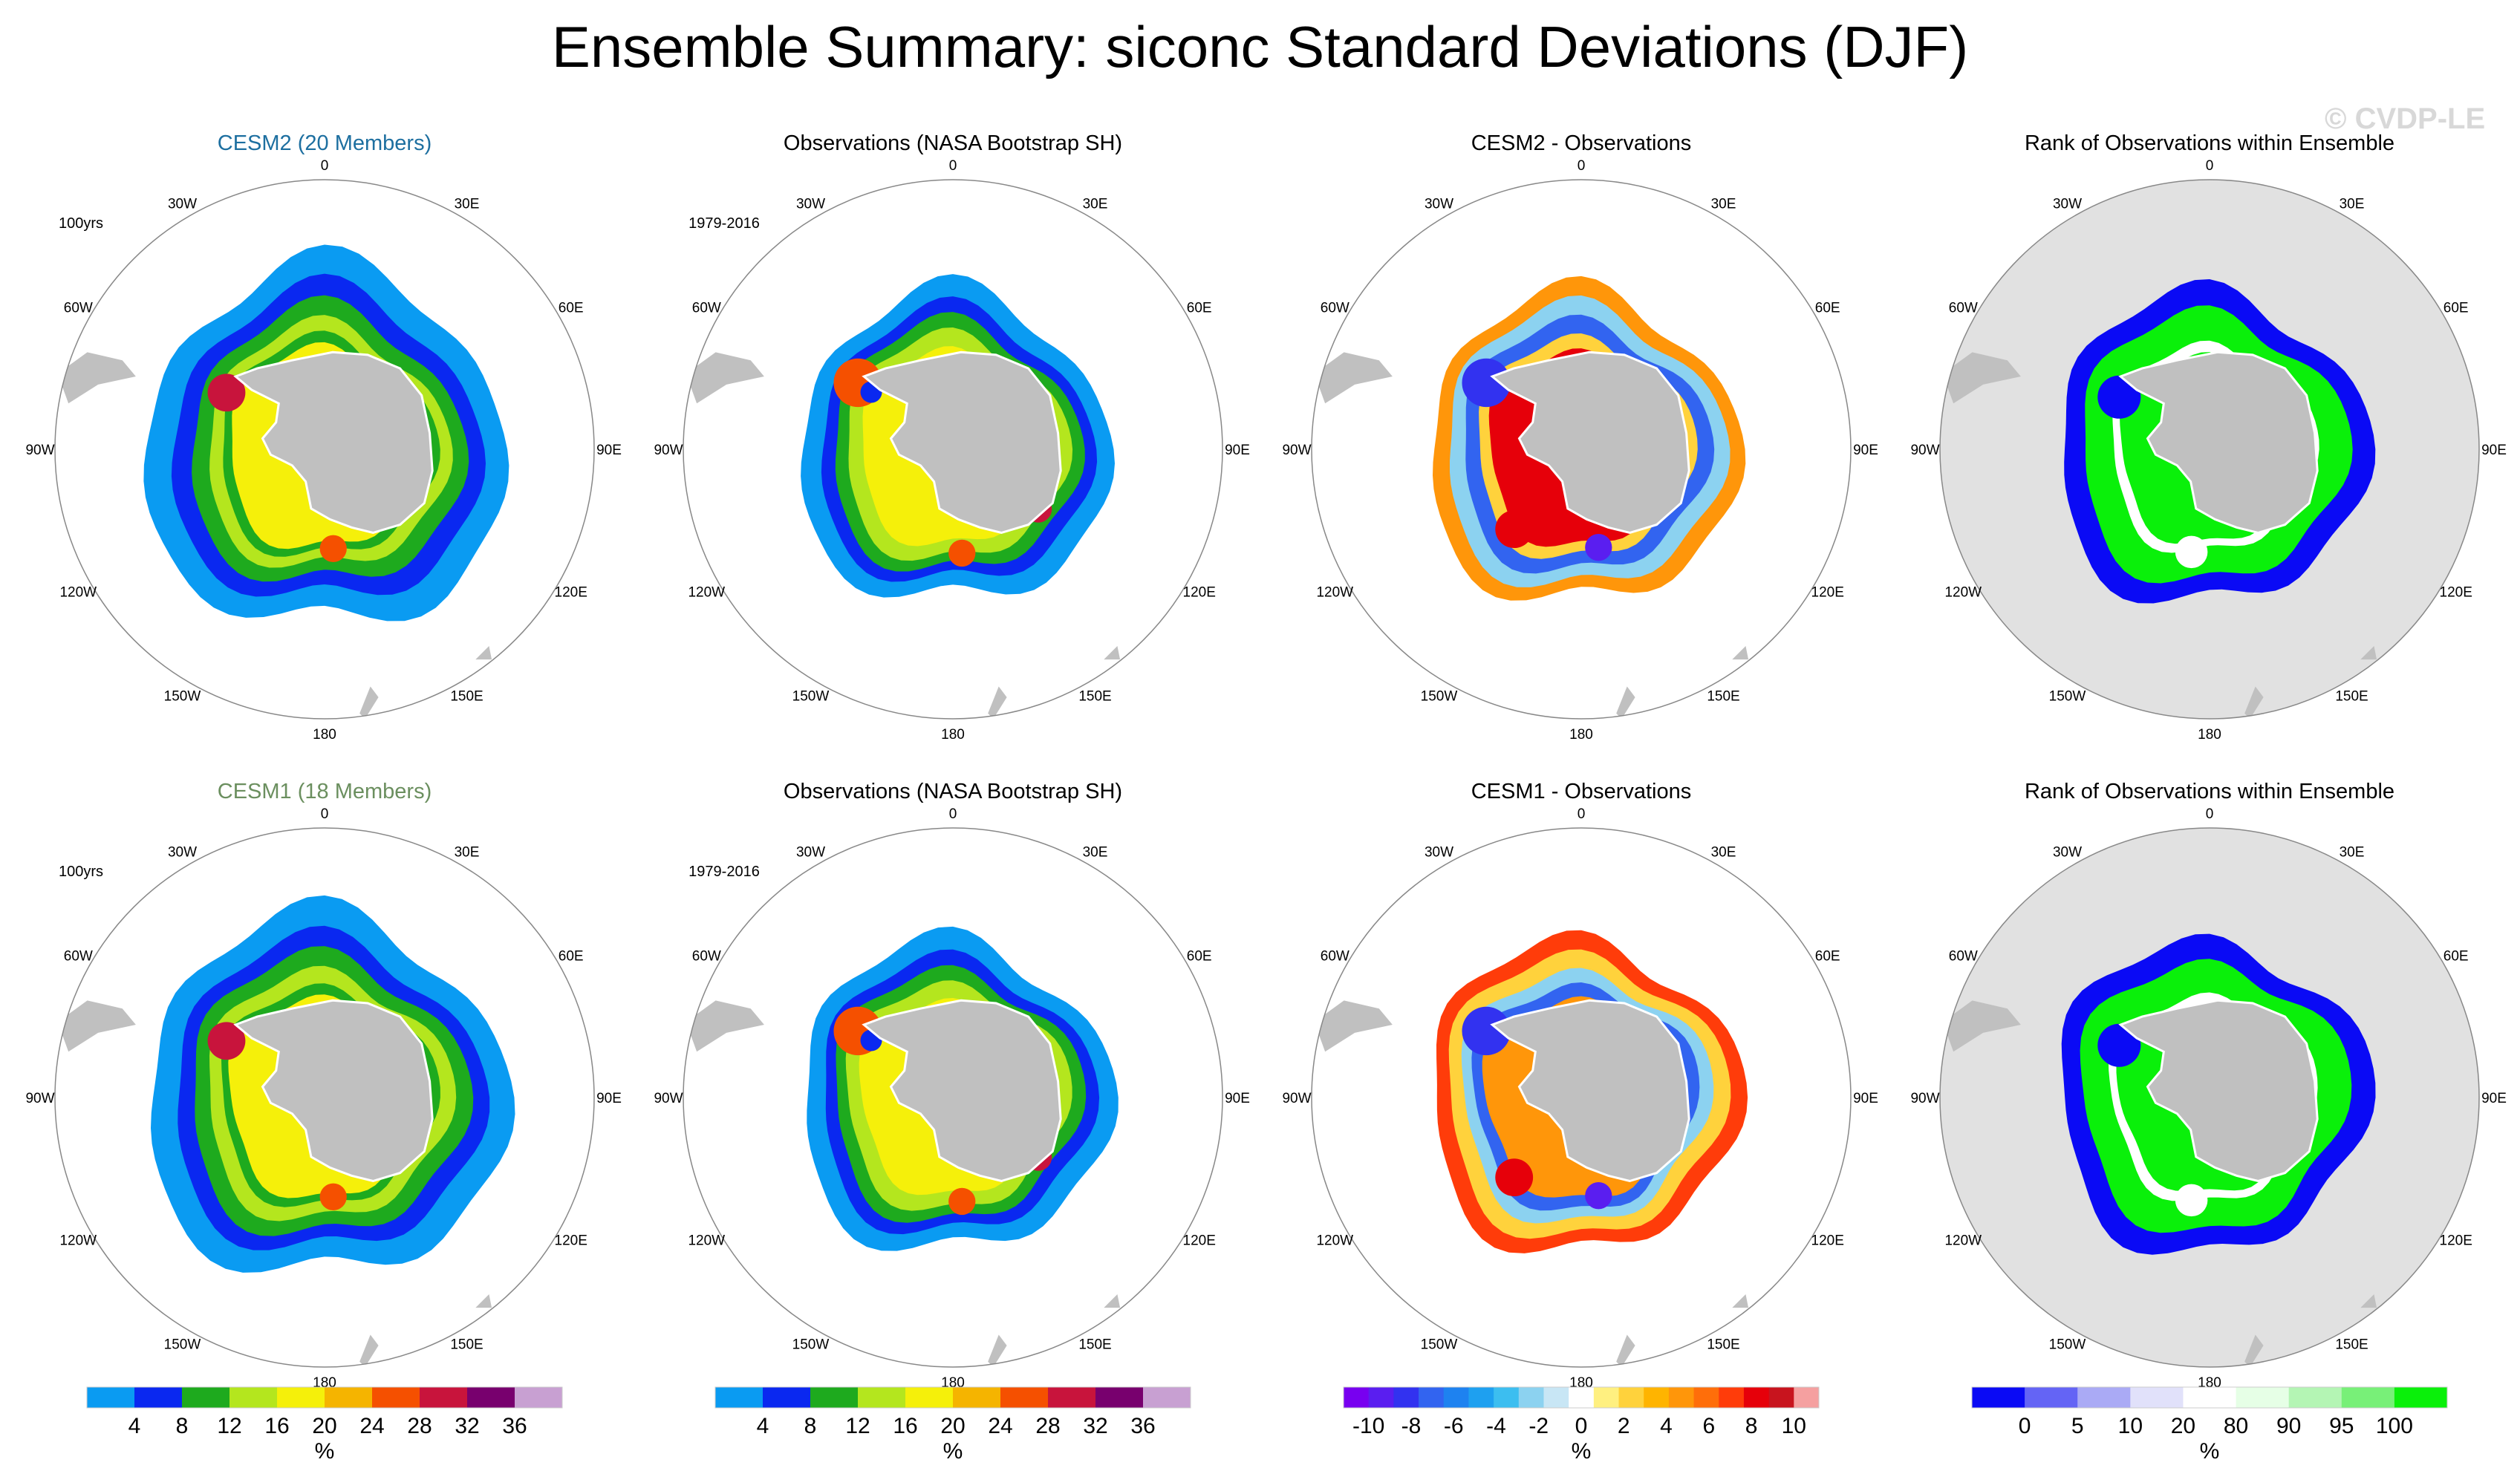  Describe the element at coordinates (1454, 1426) in the screenshot. I see `colorbar-tick-label: -6` at that location.